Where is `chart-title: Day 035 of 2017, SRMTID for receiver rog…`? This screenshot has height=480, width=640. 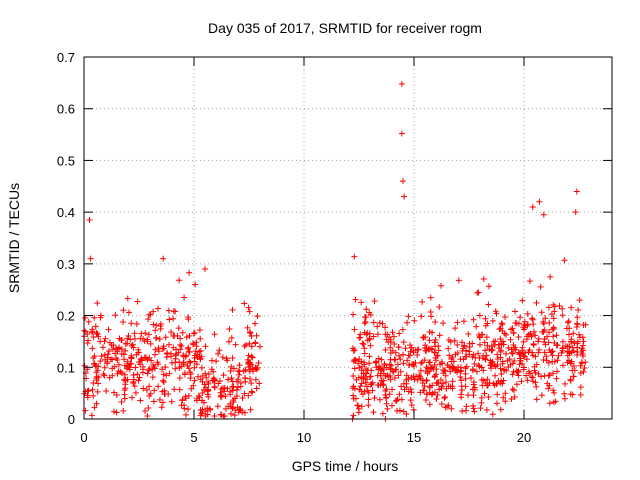
chart-title: Day 035 of 2017, SRMTID for receiver rog… is located at coordinates (345, 28).